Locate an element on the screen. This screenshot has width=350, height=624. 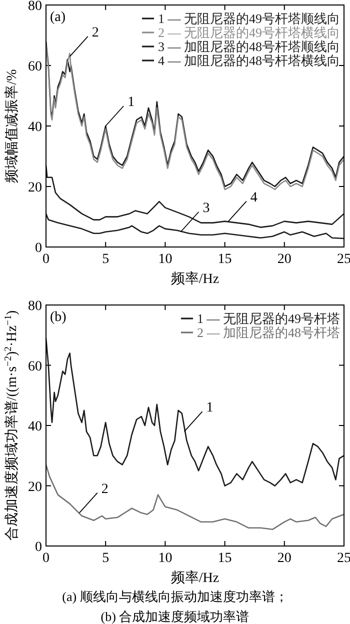
chart-title: (b) is located at coordinates (58, 317).